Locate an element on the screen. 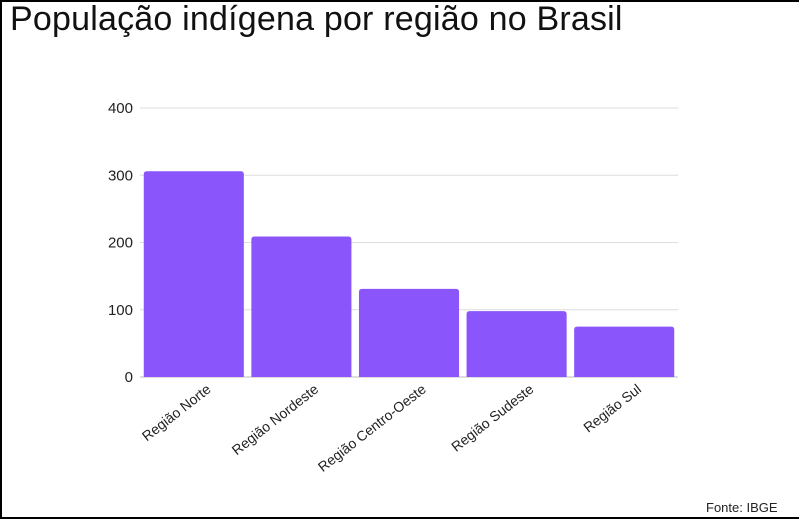  y-tick-label: 300 is located at coordinates (120, 175).